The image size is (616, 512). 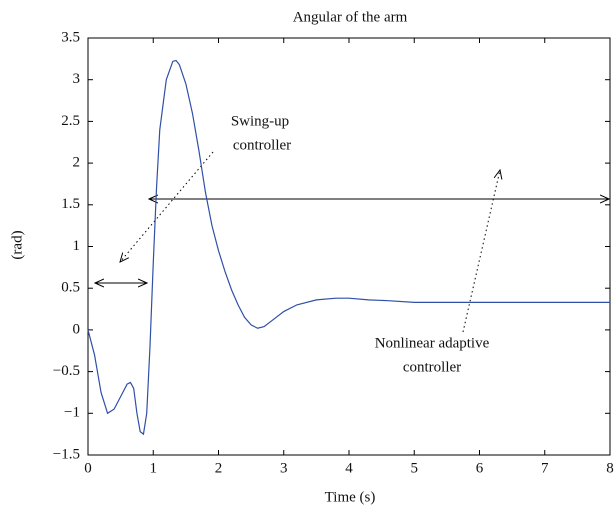 I want to click on y-tick-label: 3, so click(x=77, y=79).